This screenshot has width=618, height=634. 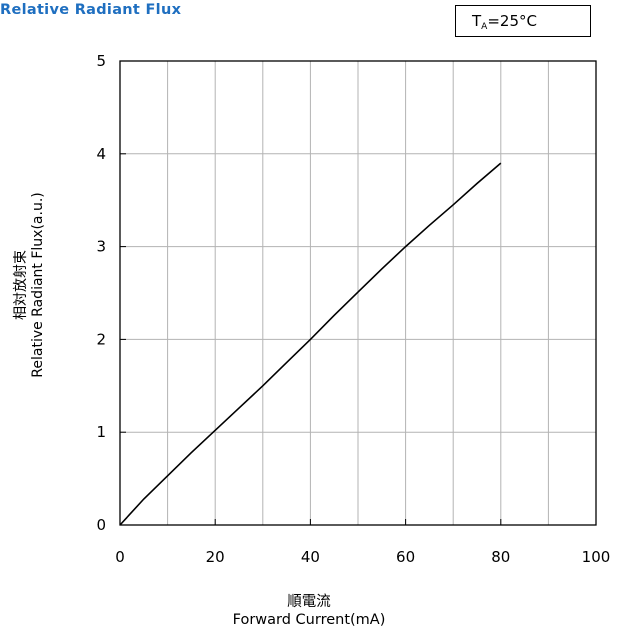 What do you see at coordinates (512, 21) in the screenshot?
I see `condition-value: =25°C` at bounding box center [512, 21].